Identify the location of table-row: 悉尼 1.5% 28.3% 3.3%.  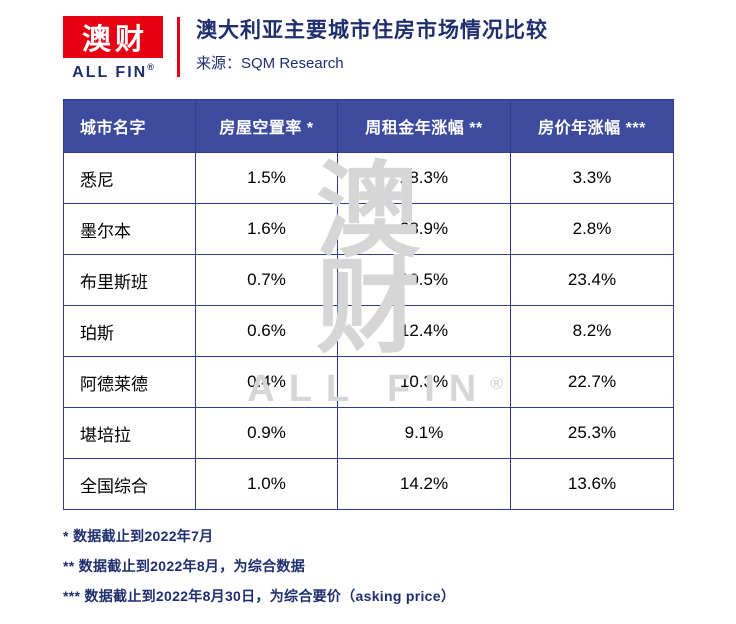
(368, 178).